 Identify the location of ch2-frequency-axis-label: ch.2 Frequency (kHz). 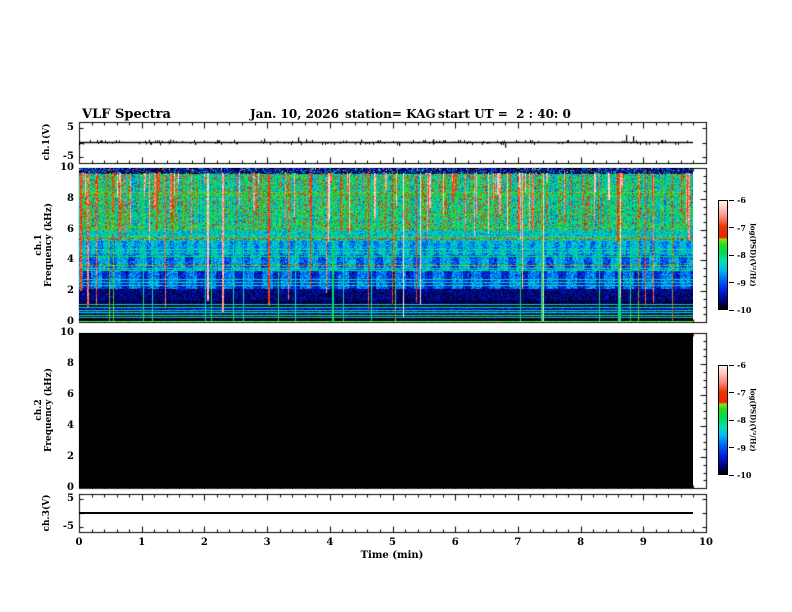
(44, 410).